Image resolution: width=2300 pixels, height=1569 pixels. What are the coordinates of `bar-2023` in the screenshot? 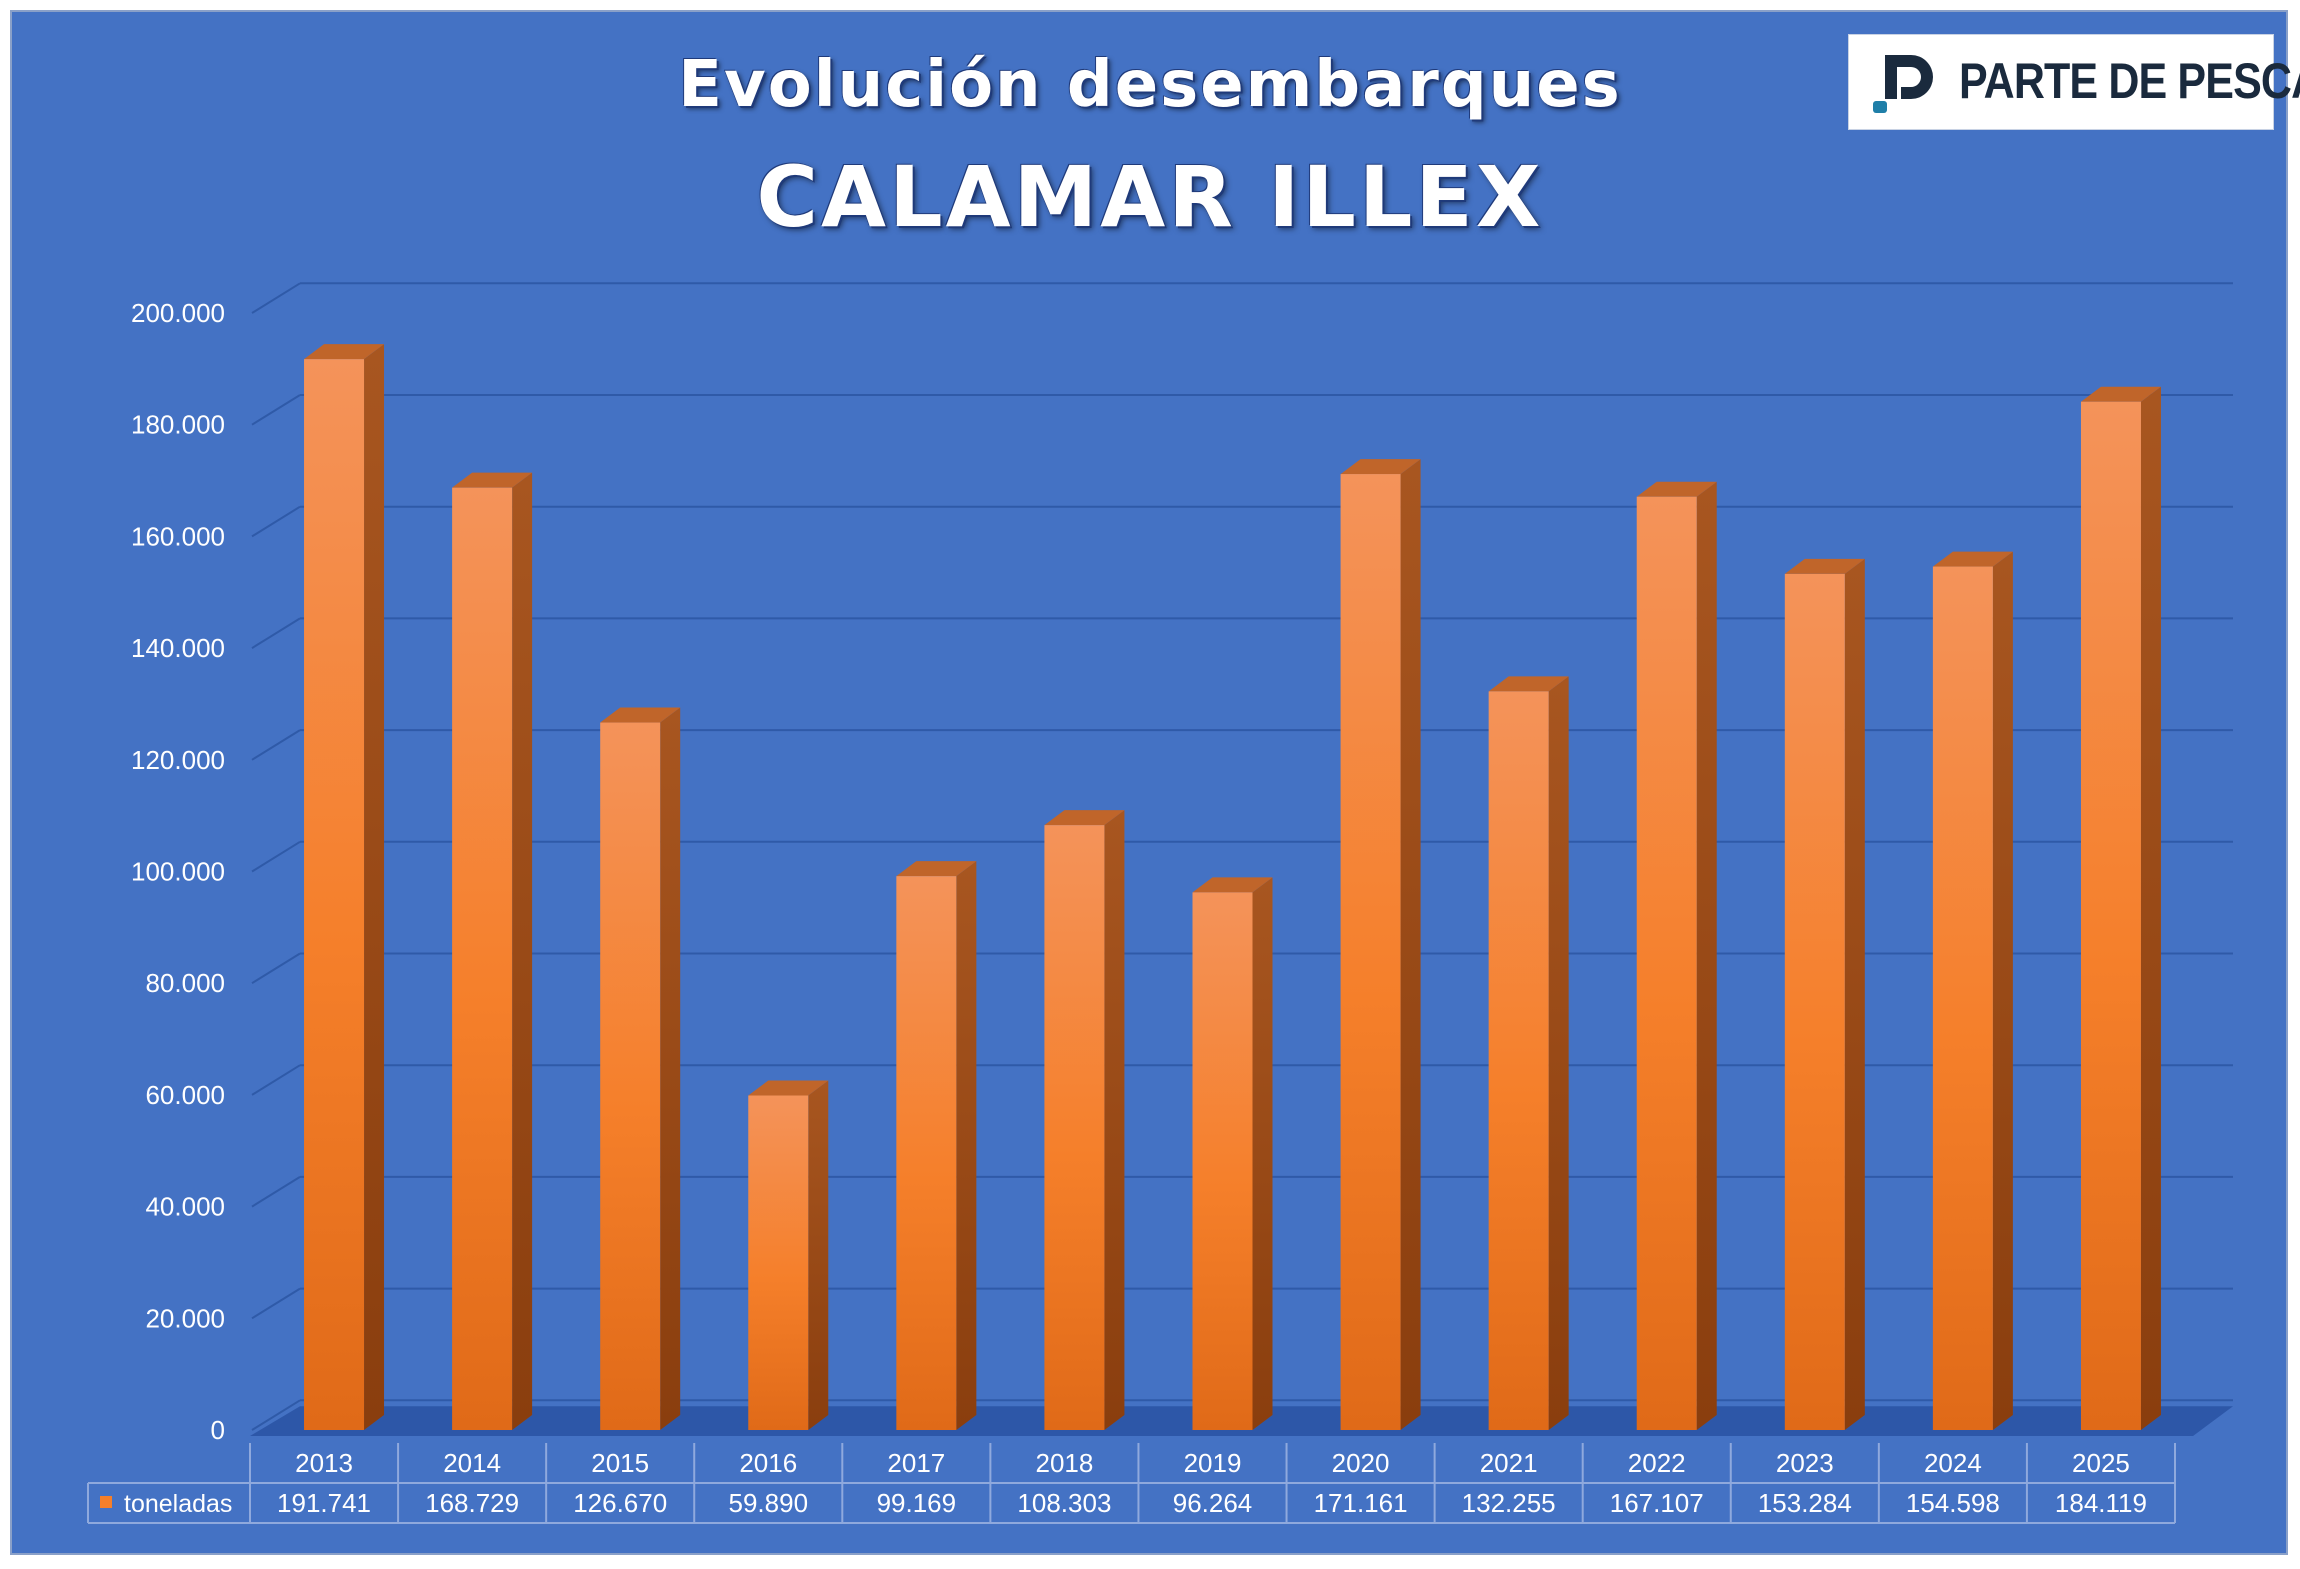 It's located at (1824, 994).